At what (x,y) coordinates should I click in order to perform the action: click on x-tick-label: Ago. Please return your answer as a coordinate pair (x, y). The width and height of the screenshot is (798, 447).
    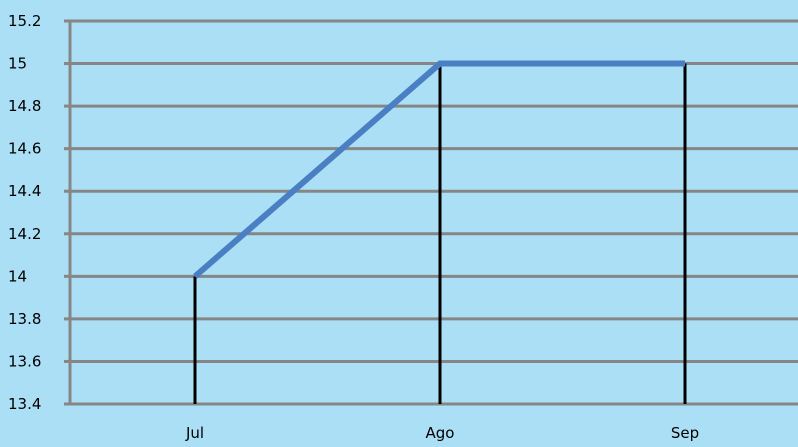
    Looking at the image, I should click on (440, 433).